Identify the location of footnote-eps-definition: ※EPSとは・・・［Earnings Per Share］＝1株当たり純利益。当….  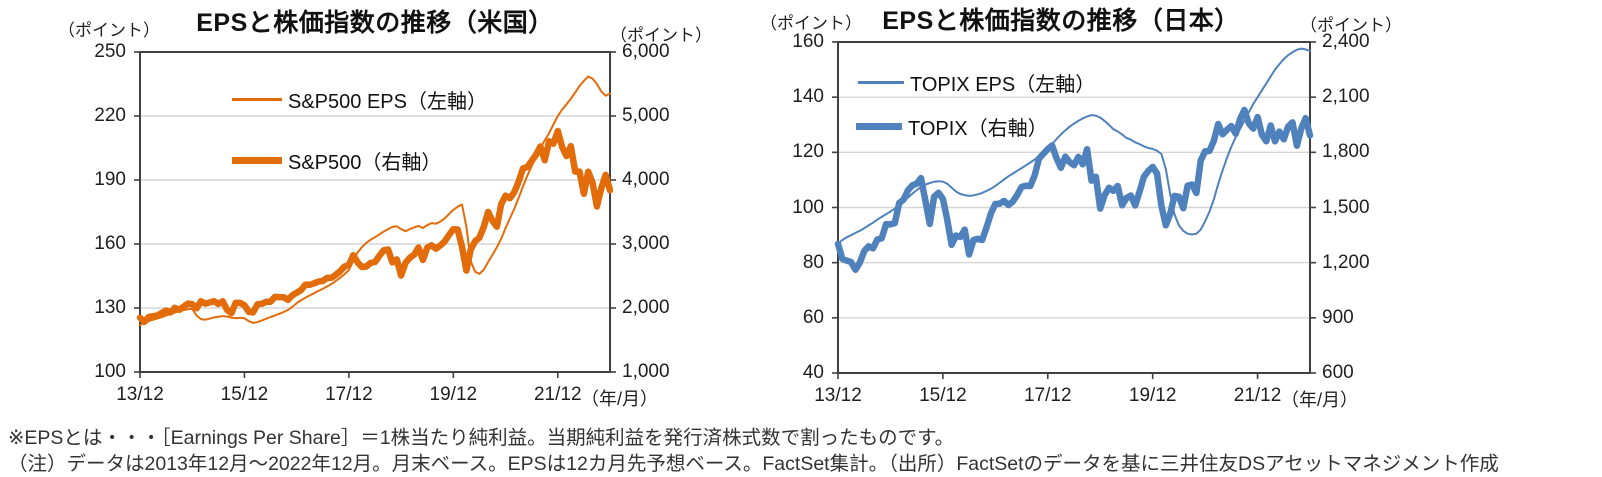
(481, 438).